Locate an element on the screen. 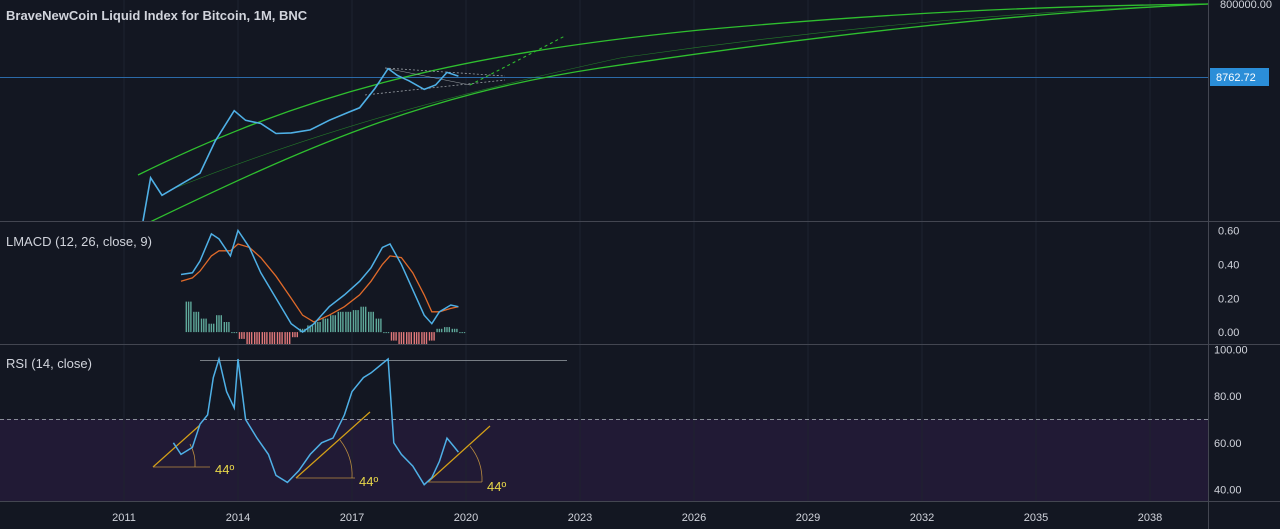 The height and width of the screenshot is (529, 1280). macd-axis-tick: 0.60 is located at coordinates (1228, 232).